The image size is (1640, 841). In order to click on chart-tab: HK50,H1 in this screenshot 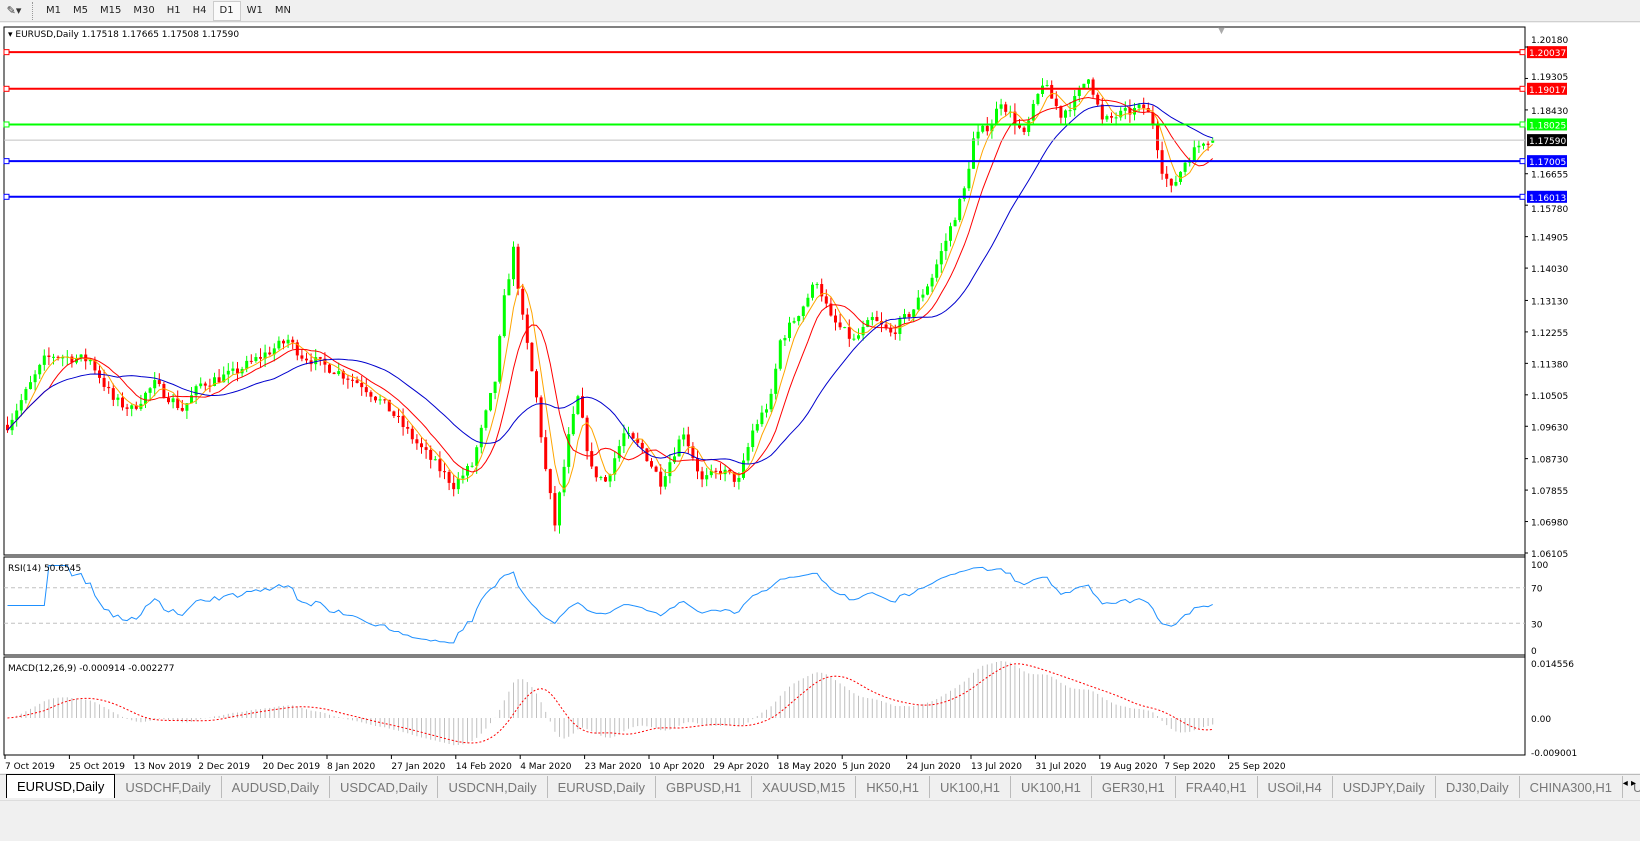, I will do `click(893, 787)`.